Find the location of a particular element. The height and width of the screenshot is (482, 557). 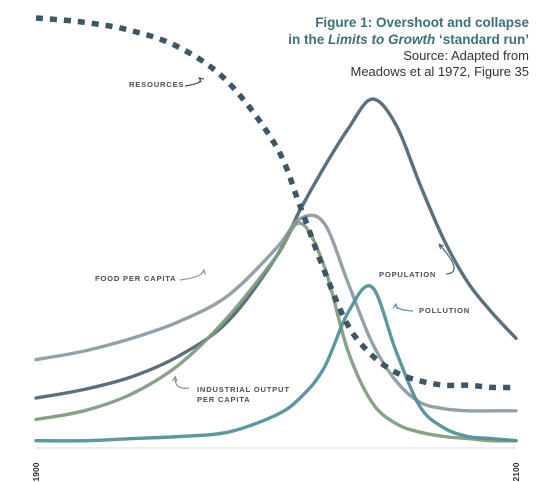

arrowhead-resources is located at coordinates (201, 79).